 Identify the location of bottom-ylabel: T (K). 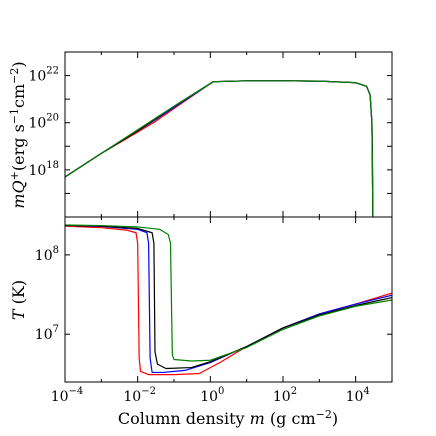
(18, 300).